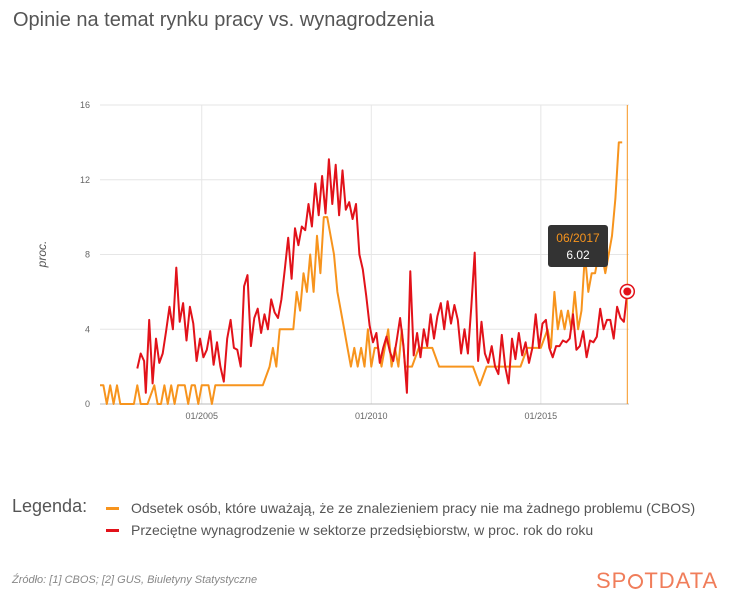 This screenshot has width=730, height=610. What do you see at coordinates (627, 291) in the screenshot?
I see `hover-marker` at bounding box center [627, 291].